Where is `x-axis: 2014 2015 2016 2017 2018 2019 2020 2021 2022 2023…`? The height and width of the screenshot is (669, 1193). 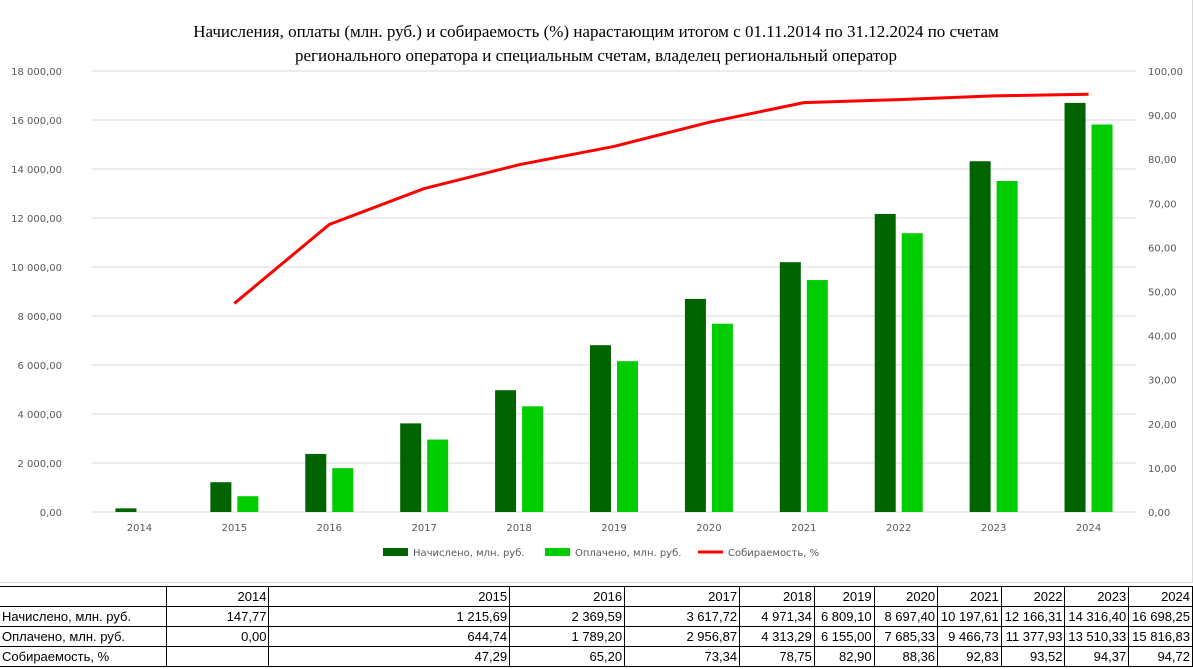 x-axis: 2014 2015 2016 2017 2018 2019 2020 2021 2022 2023… is located at coordinates (614, 528).